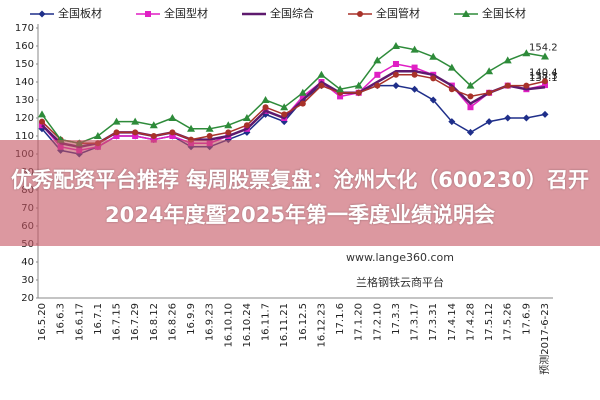 The width and height of the screenshot is (600, 400). I want to click on y-tick-label: 130, so click(24, 100).